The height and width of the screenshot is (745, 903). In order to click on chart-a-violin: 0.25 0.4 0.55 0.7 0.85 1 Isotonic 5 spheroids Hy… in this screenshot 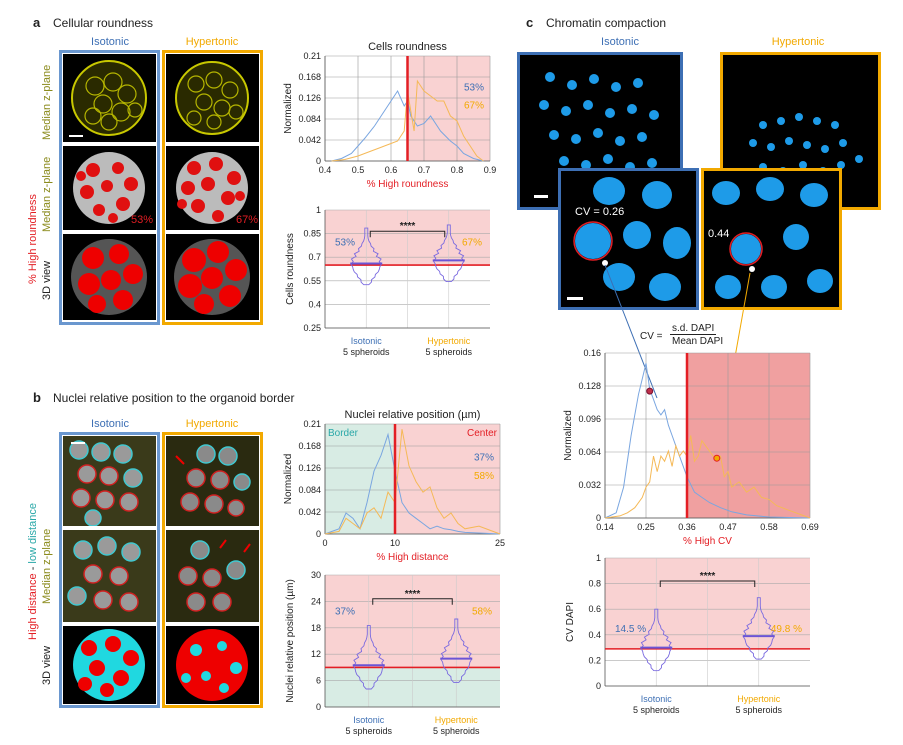, I will do `click(392, 282)`.